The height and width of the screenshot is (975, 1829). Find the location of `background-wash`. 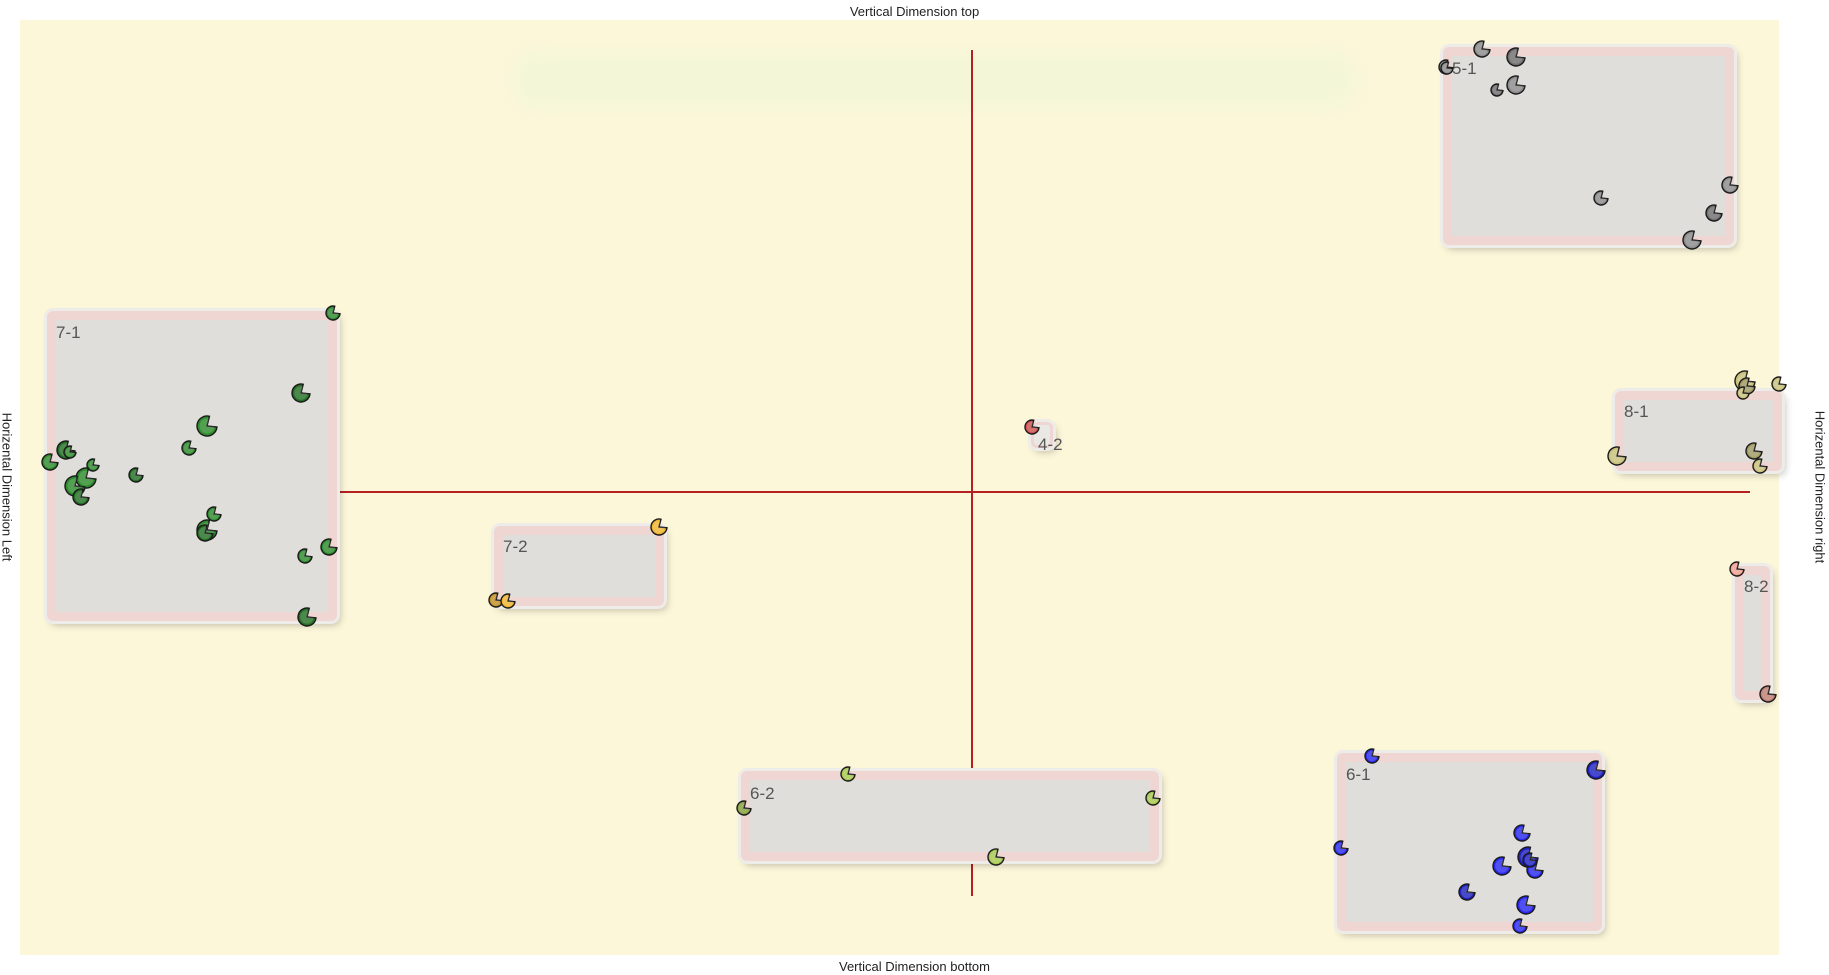

background-wash is located at coordinates (935, 80).